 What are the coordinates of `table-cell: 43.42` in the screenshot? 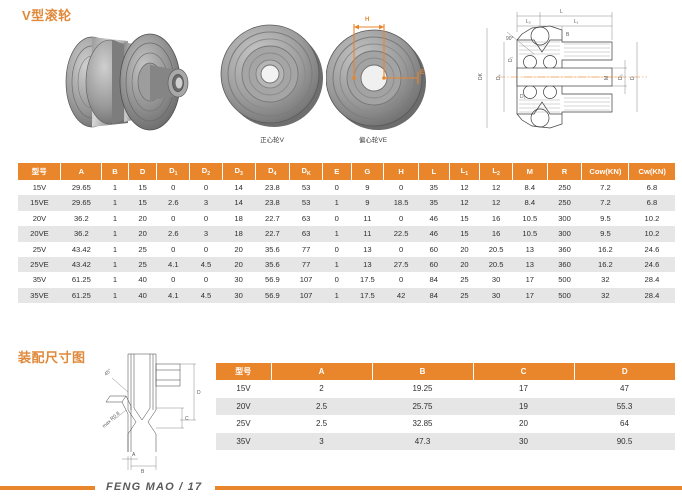 It's located at (81, 265).